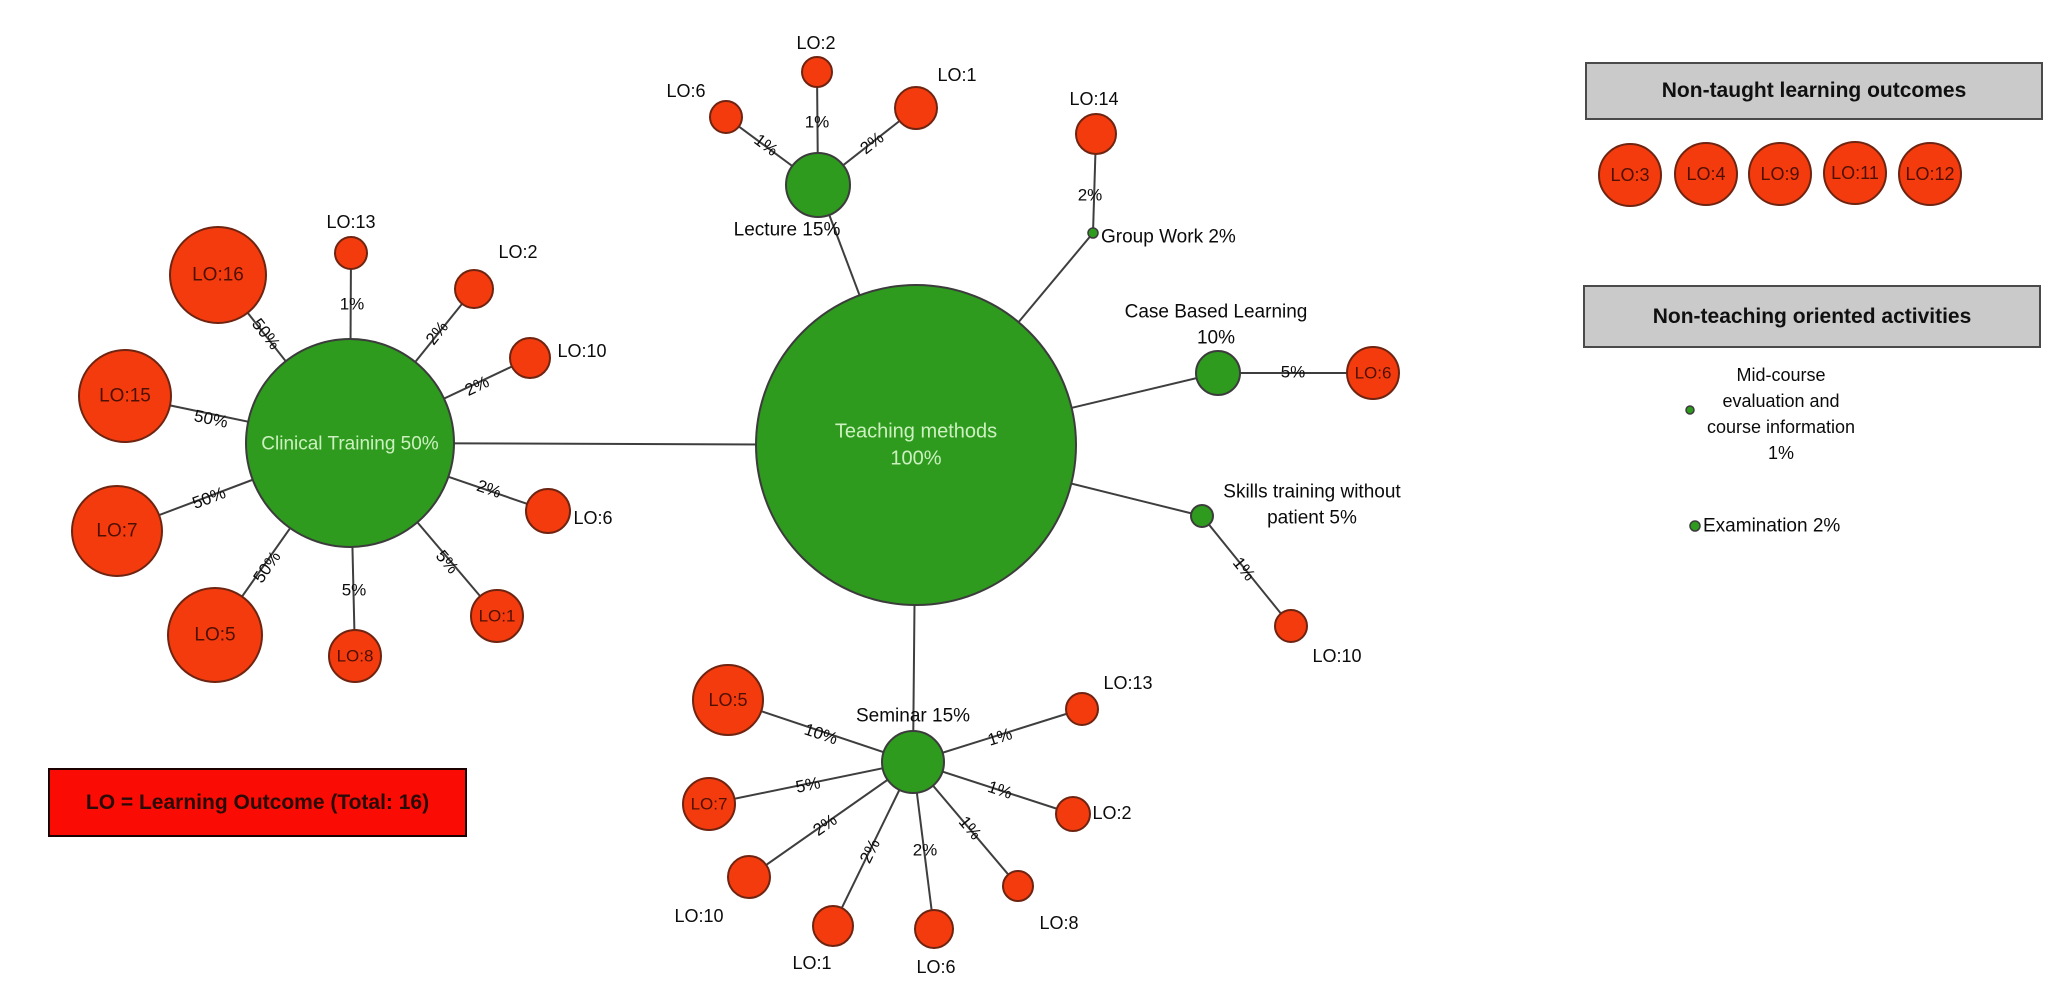 This screenshot has height=1001, width=2059. What do you see at coordinates (817, 122) in the screenshot?
I see `edge-label-lecture-lec-lo2: 1%` at bounding box center [817, 122].